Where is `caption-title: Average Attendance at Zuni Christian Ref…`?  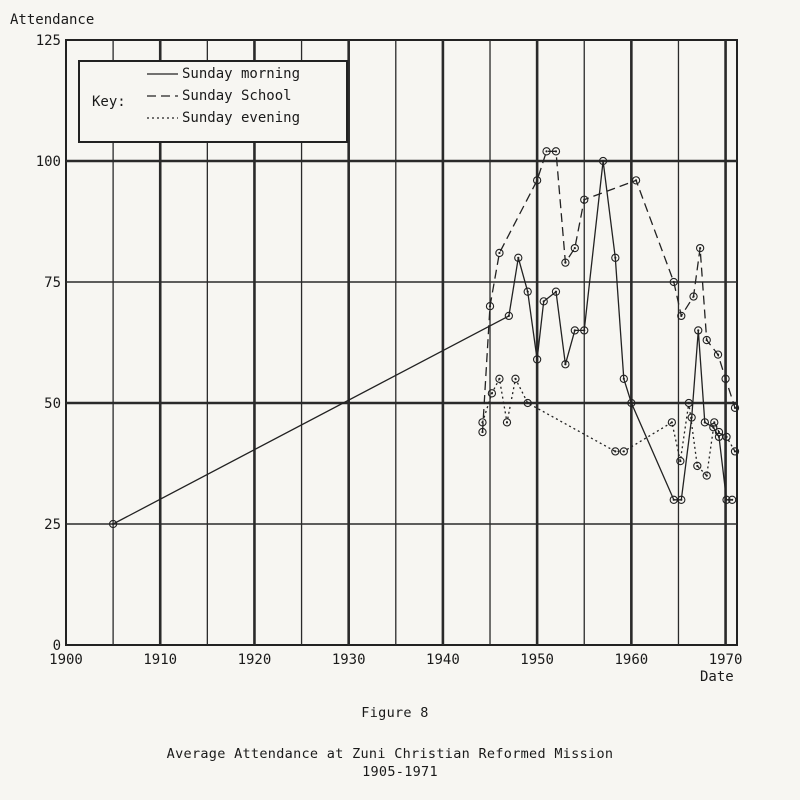 caption-title: Average Attendance at Zuni Christian Ref… is located at coordinates (390, 754).